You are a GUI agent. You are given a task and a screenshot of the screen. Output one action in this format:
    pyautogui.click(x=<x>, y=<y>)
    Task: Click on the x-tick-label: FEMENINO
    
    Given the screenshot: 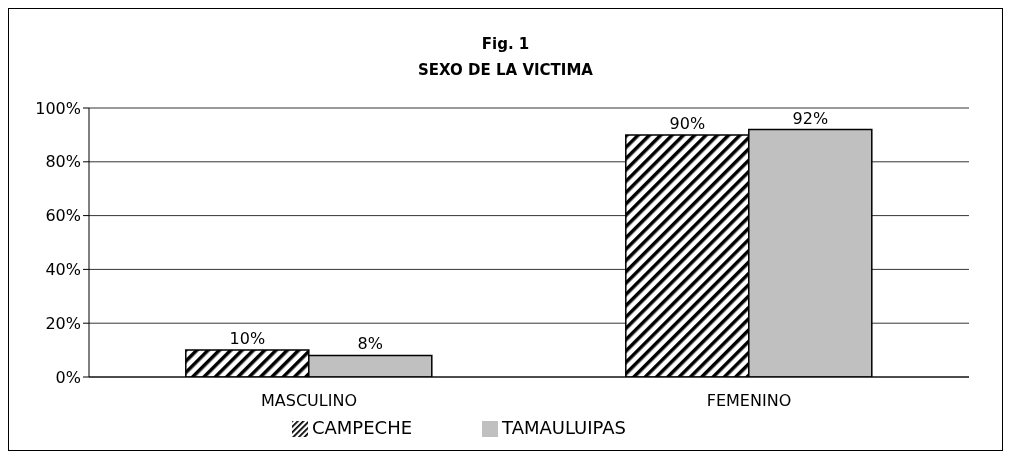 What is the action you would take?
    pyautogui.click(x=749, y=401)
    